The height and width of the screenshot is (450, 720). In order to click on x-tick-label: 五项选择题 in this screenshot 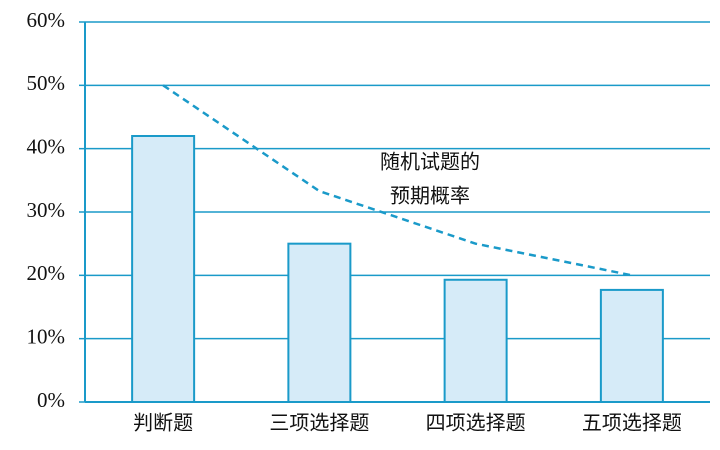, I will do `click(632, 423)`.